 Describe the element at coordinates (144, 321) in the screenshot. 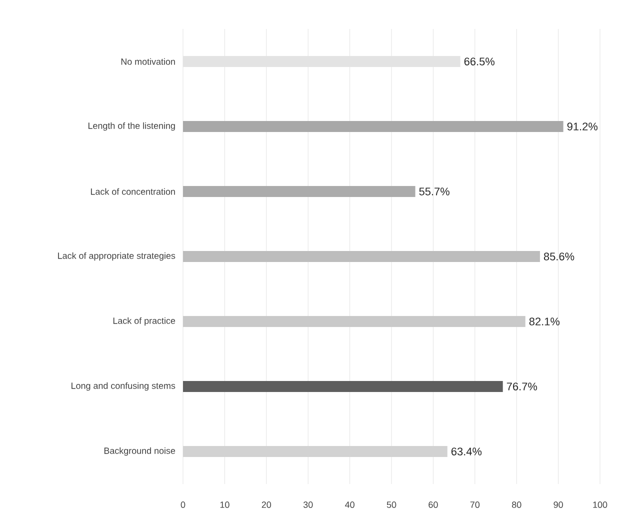

I see `y-tick-label: Lack of practice` at that location.